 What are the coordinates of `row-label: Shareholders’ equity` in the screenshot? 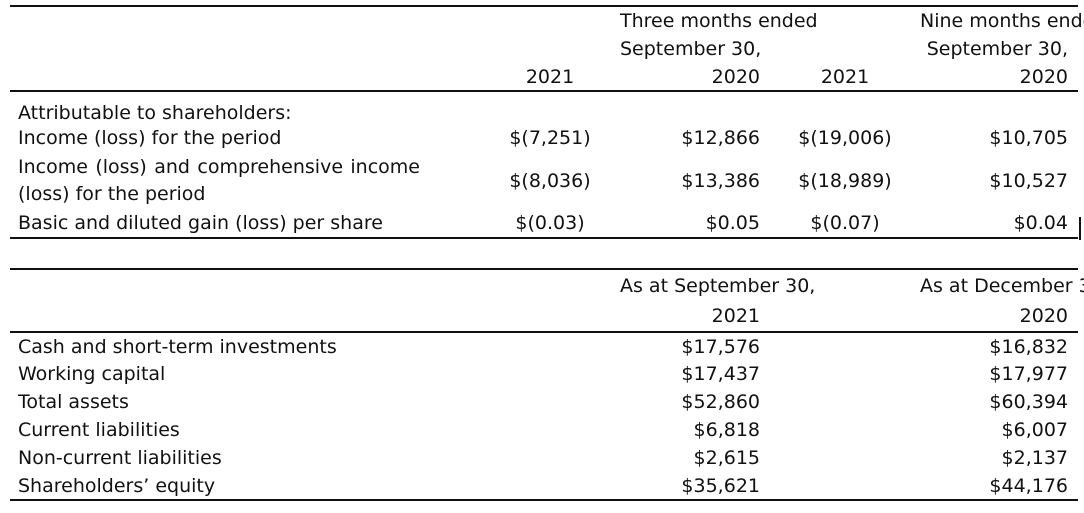 It's located at (117, 485).